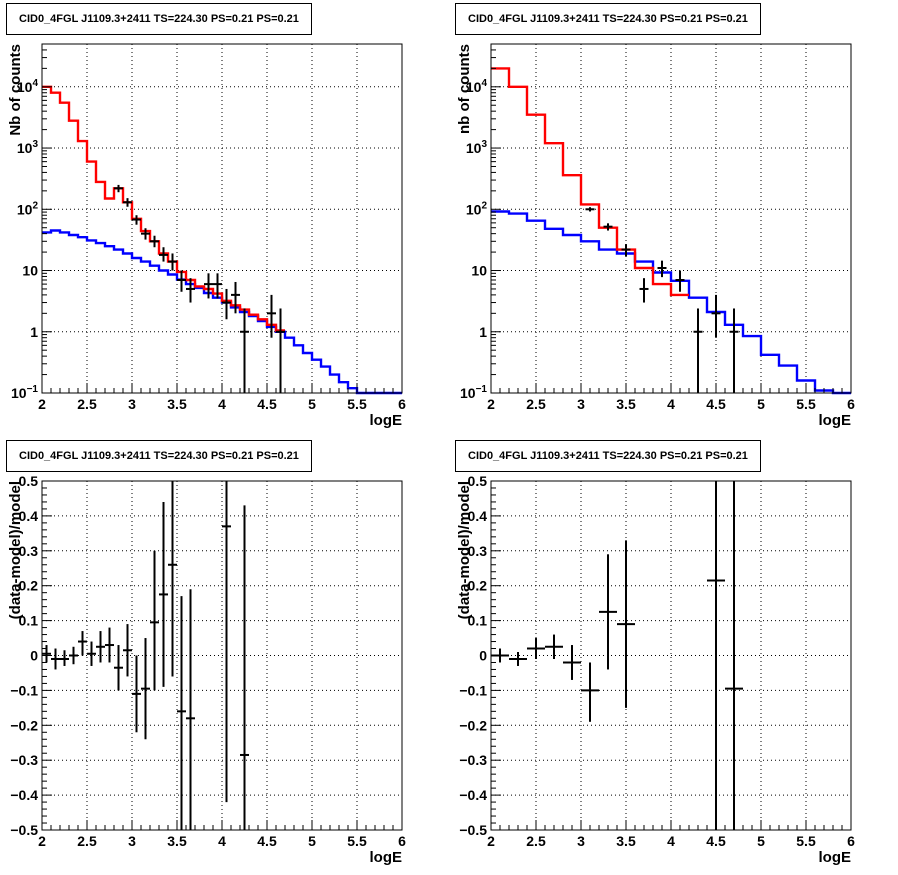 Image resolution: width=898 pixels, height=875 pixels. Describe the element at coordinates (483, 332) in the screenshot. I see `y-tick-label: 1` at that location.